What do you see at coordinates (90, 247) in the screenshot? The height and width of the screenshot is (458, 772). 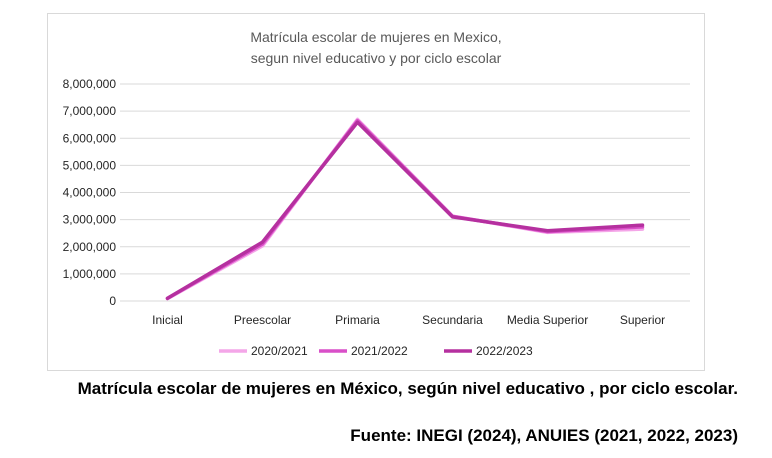 I see `y-tick-label: 2,000,000` at bounding box center [90, 247].